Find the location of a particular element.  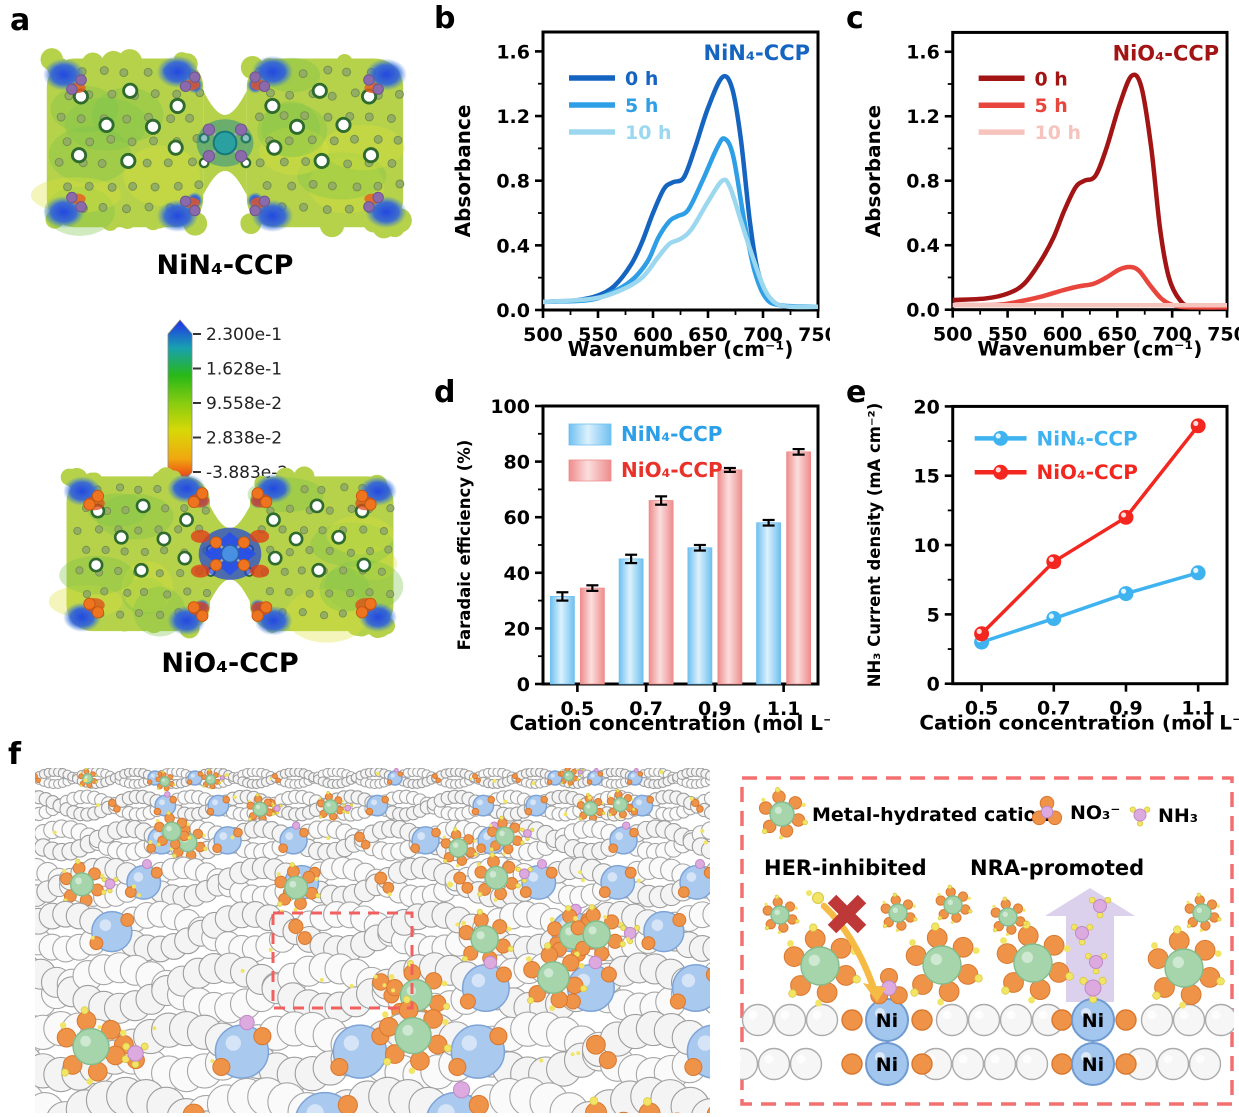

legend-cation-label: Metal-hydrated cation is located at coordinates (931, 815).